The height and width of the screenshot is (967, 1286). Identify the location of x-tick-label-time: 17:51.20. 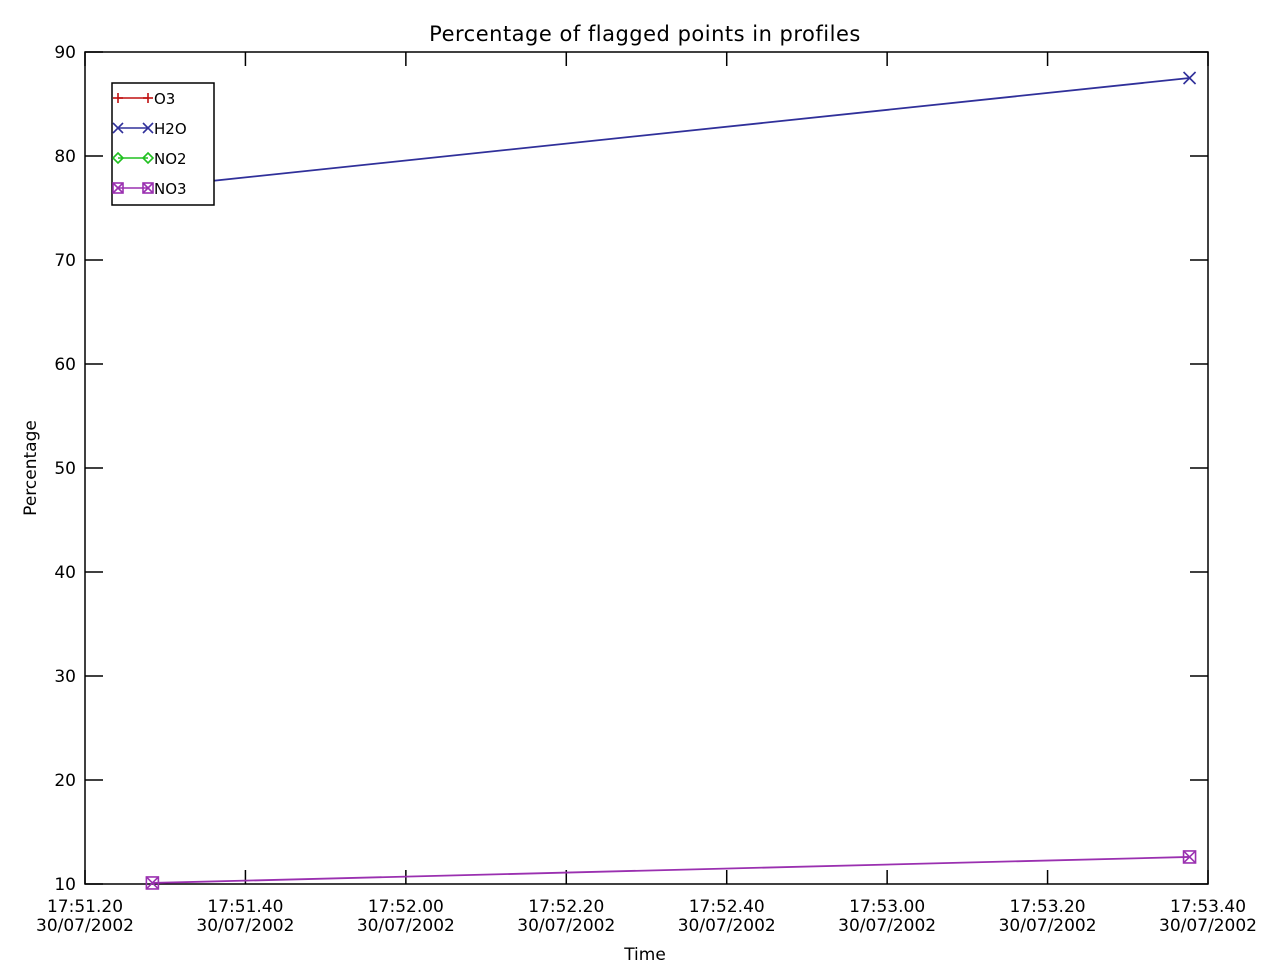
(85, 907).